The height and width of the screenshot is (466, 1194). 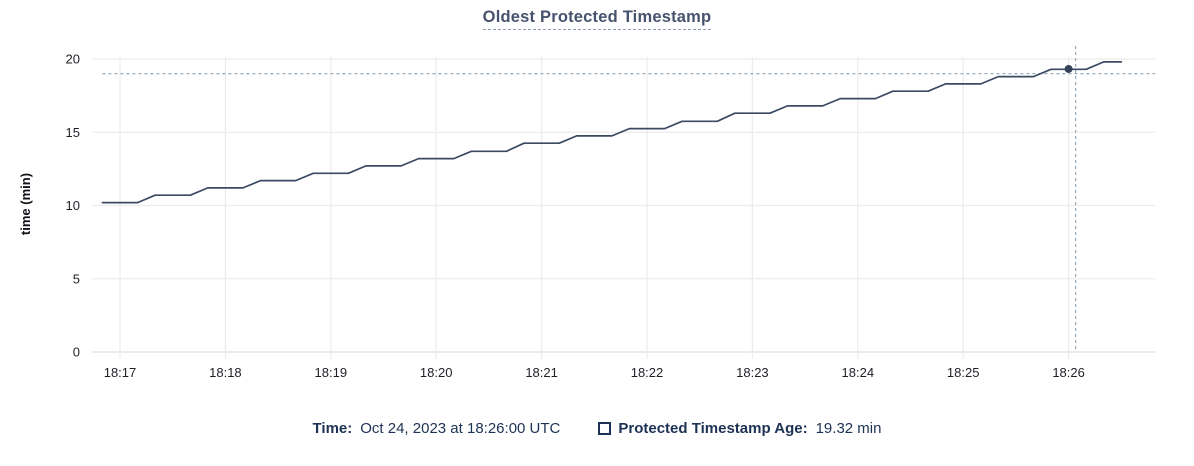 I want to click on y-axis-tick-labels: 0 5 10 15 20, so click(x=73, y=206).